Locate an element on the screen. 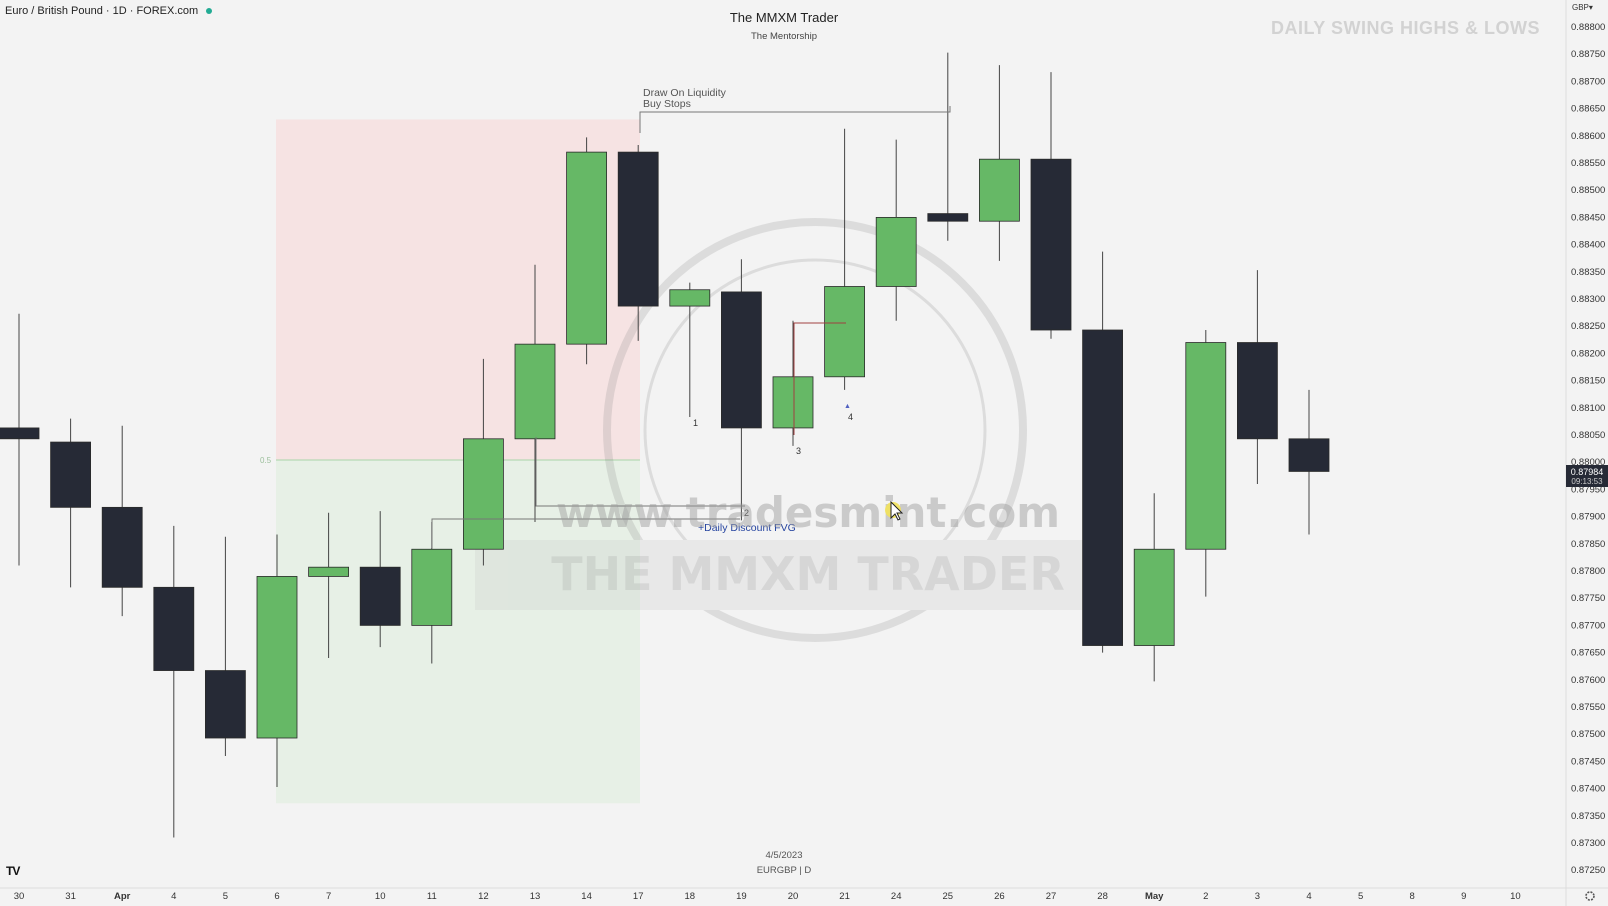 Image resolution: width=1608 pixels, height=906 pixels. chart-center-subtitle: The Mentorship is located at coordinates (783, 36).